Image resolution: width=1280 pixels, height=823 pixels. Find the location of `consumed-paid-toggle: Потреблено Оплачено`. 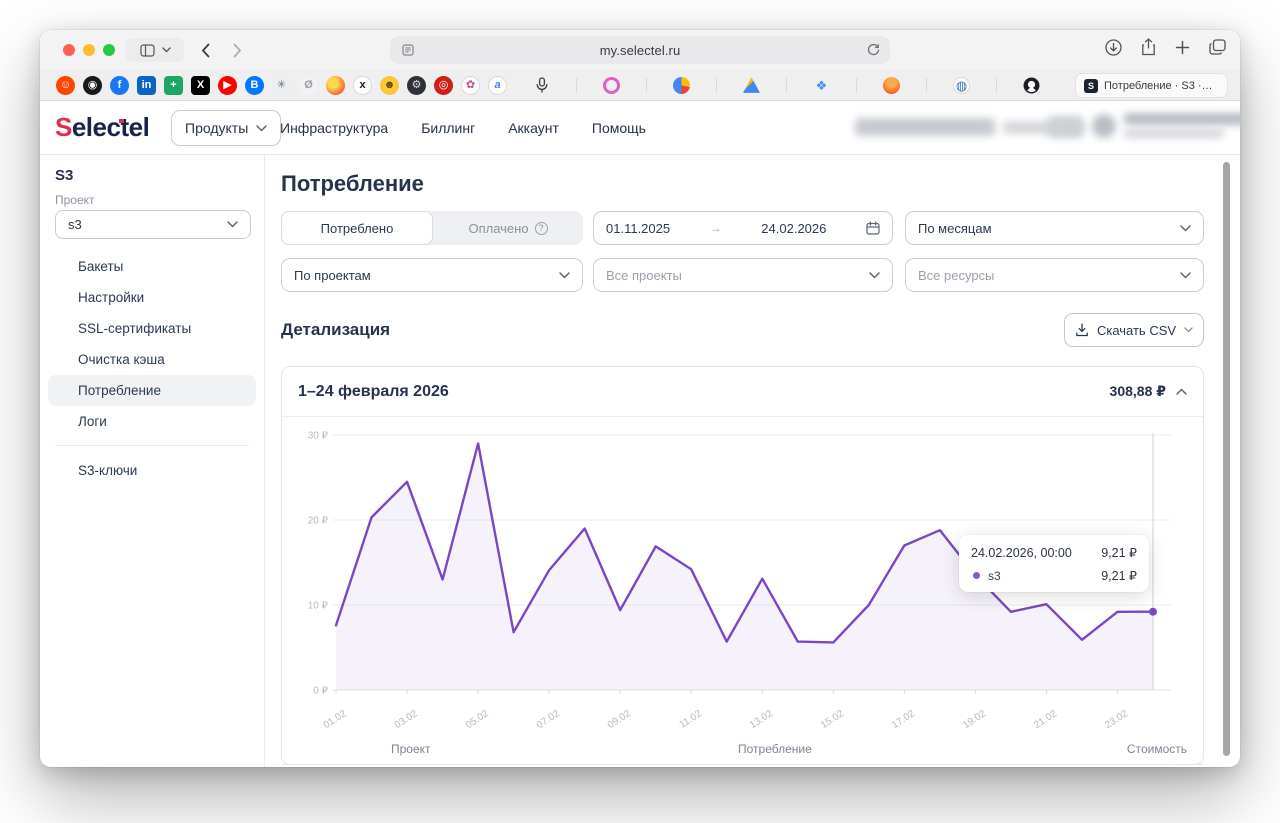

consumed-paid-toggle: Потреблено Оплачено is located at coordinates (432, 228).